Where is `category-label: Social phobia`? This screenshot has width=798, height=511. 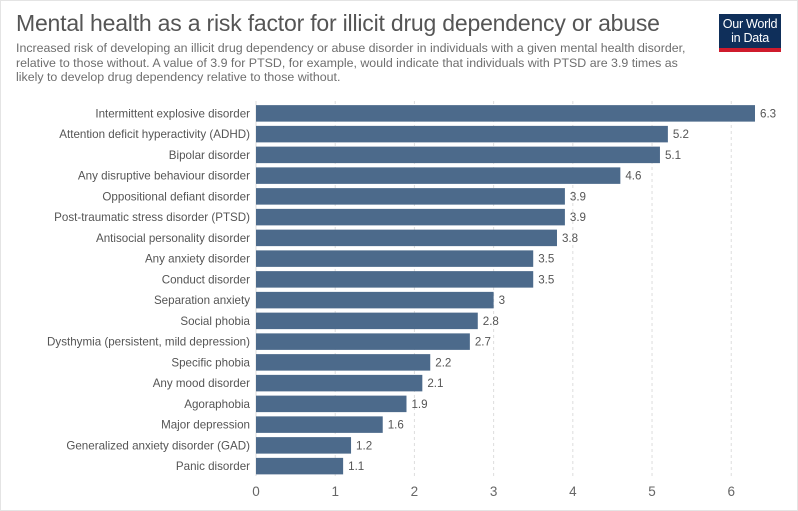
category-label: Social phobia is located at coordinates (215, 321).